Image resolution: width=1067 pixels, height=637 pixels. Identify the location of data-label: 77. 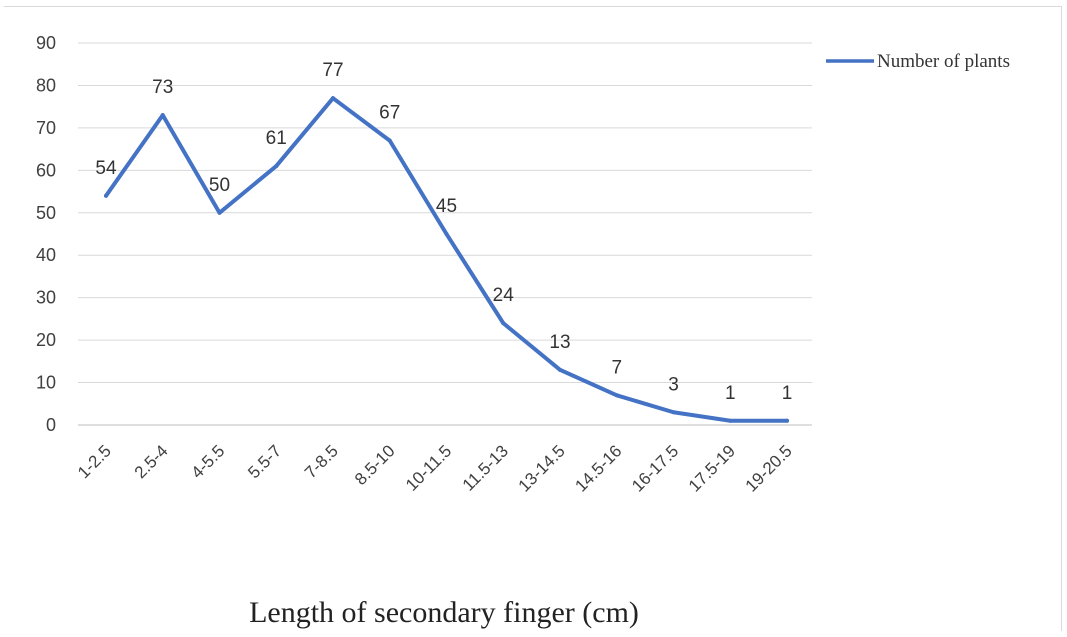
(332, 70).